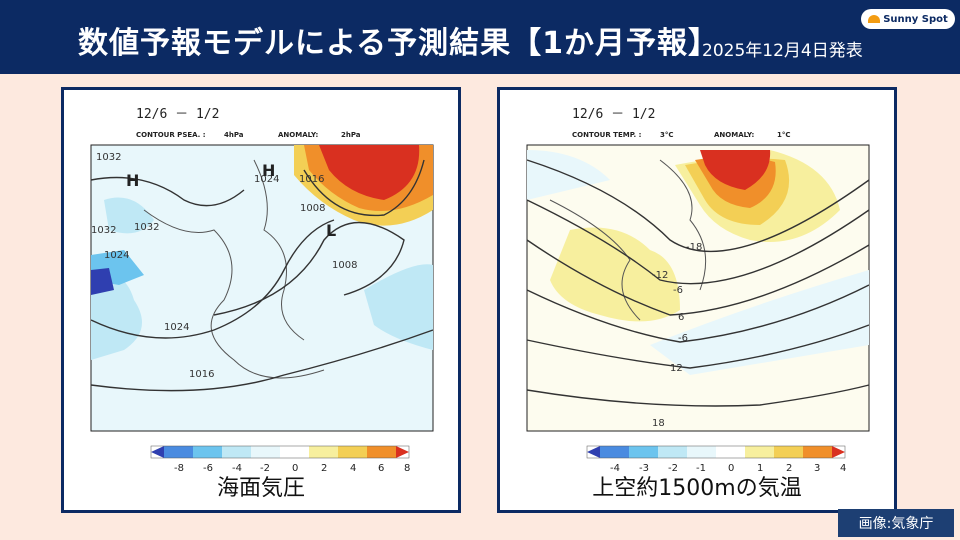  What do you see at coordinates (874, 19) in the screenshot?
I see `sun-icon` at bounding box center [874, 19].